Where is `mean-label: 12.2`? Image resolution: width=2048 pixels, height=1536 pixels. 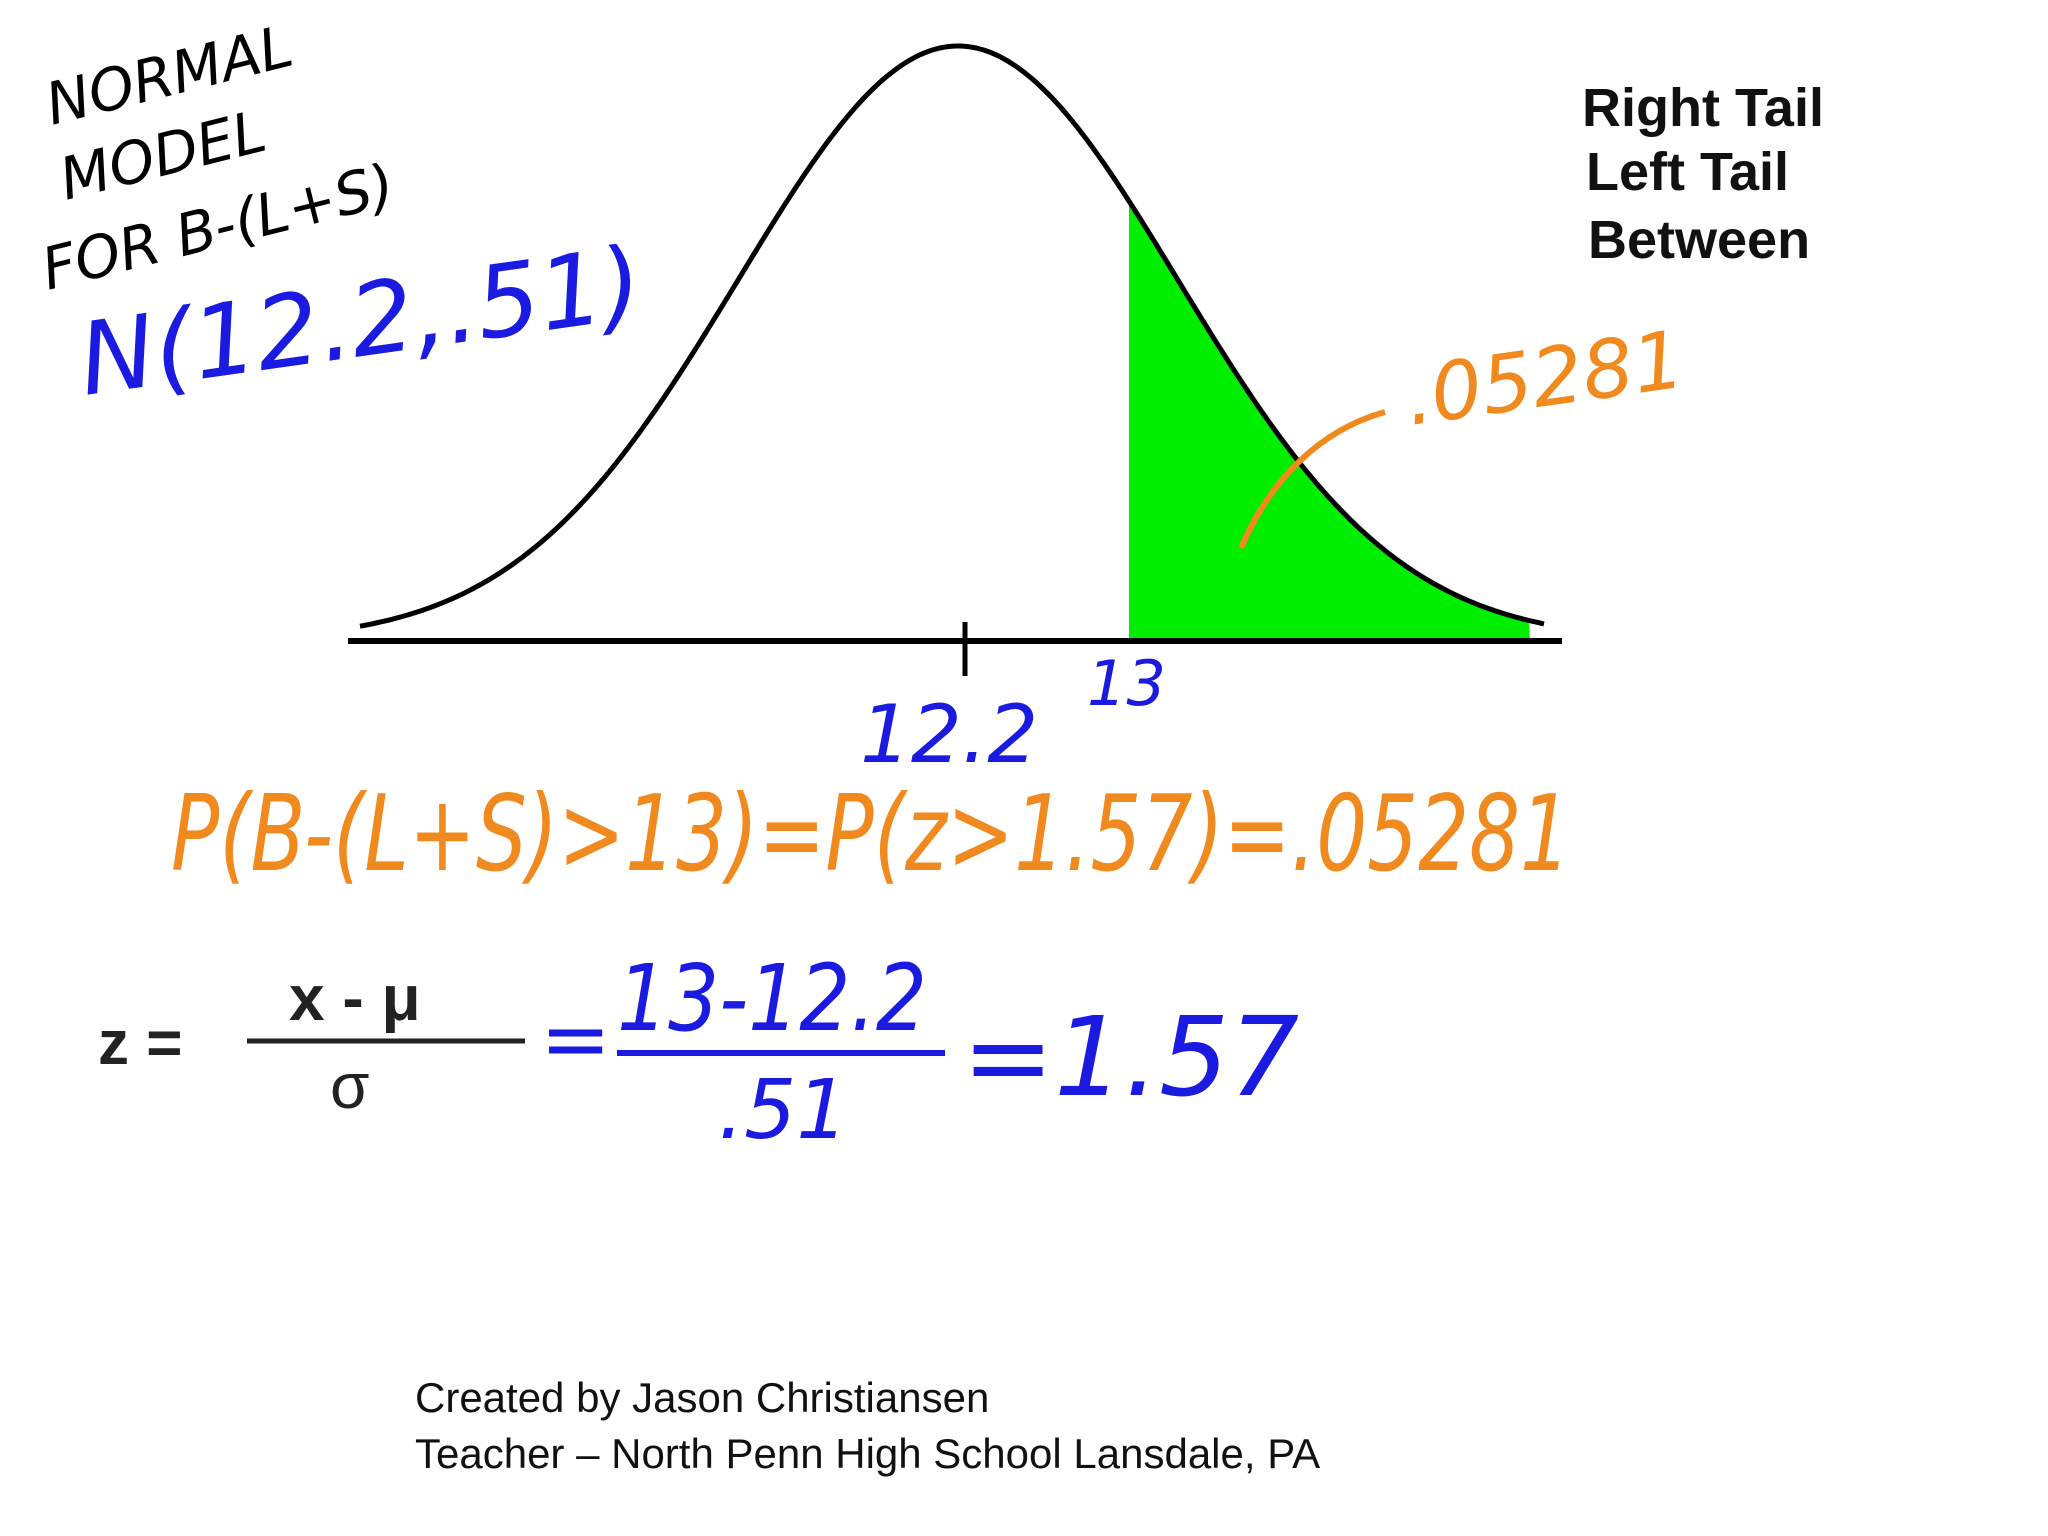 mean-label: 12.2 is located at coordinates (949, 734).